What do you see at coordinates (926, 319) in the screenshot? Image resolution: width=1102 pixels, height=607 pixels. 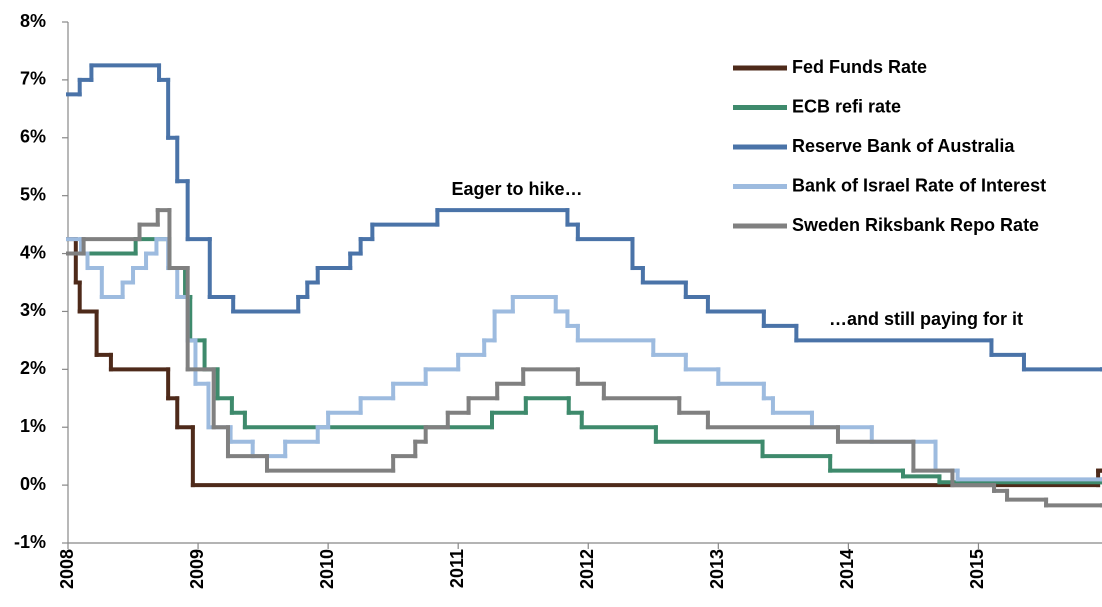 I see `annotation: …and still paying for it` at bounding box center [926, 319].